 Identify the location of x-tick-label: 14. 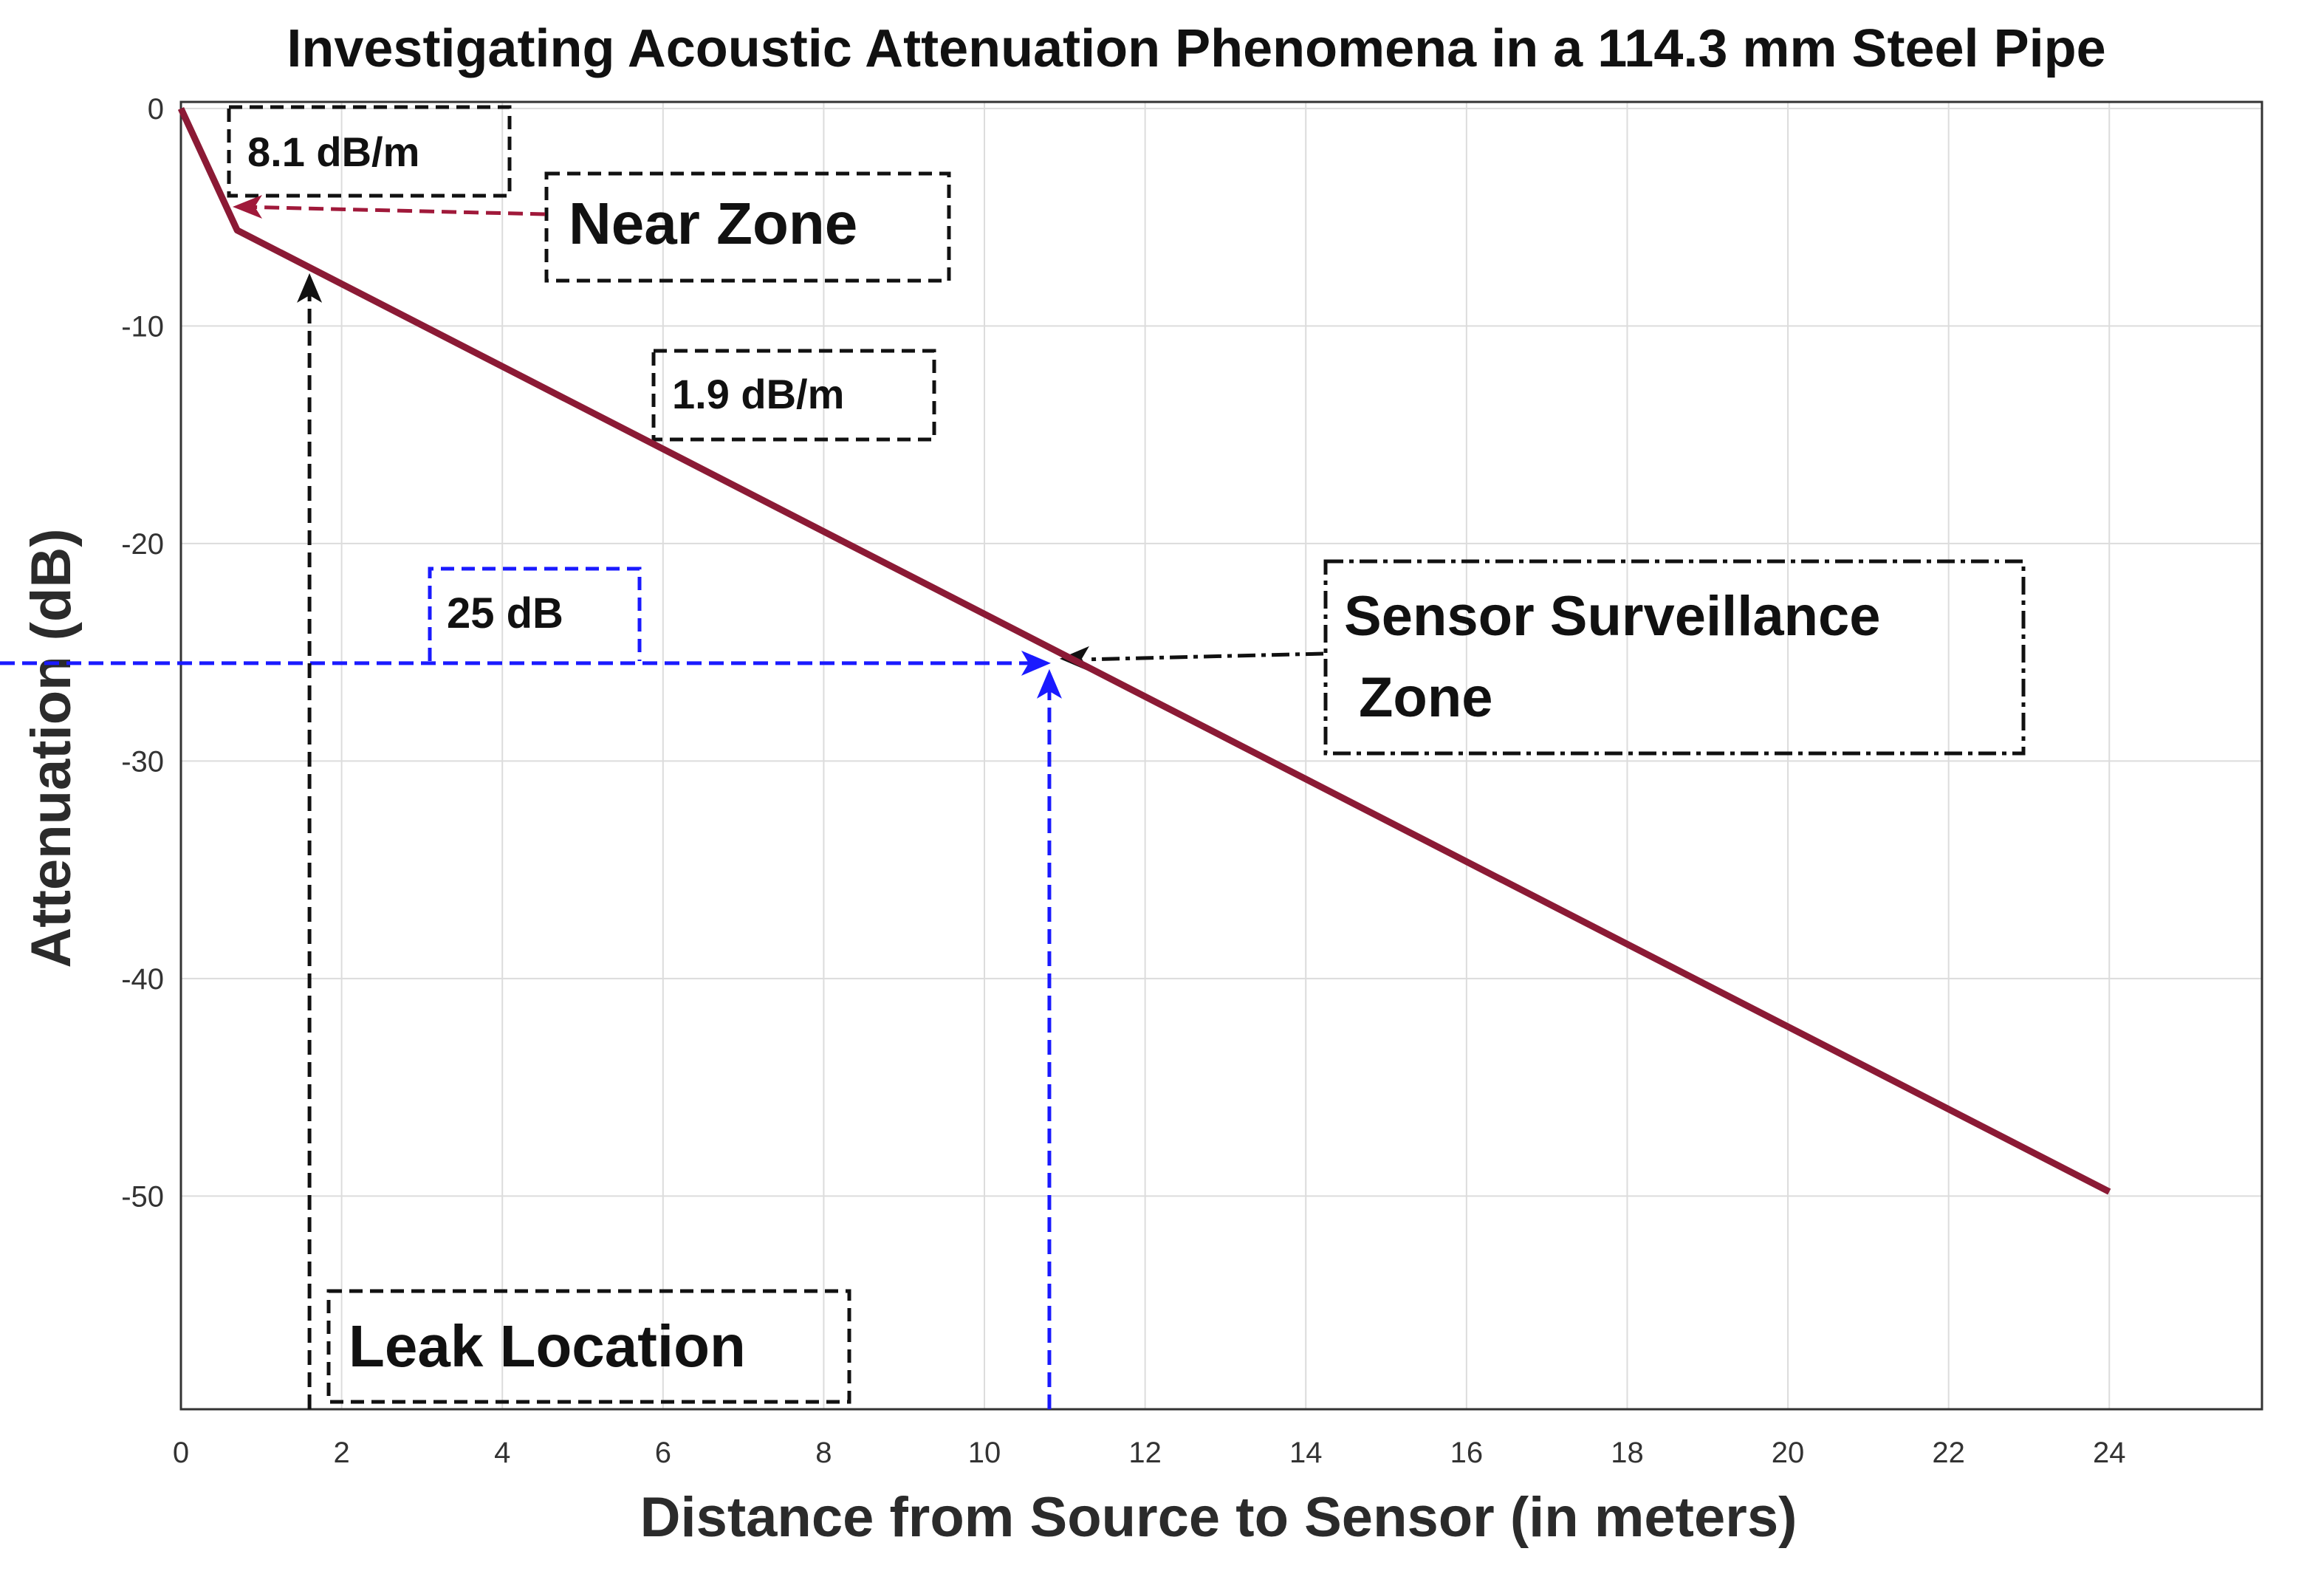
(1306, 1453).